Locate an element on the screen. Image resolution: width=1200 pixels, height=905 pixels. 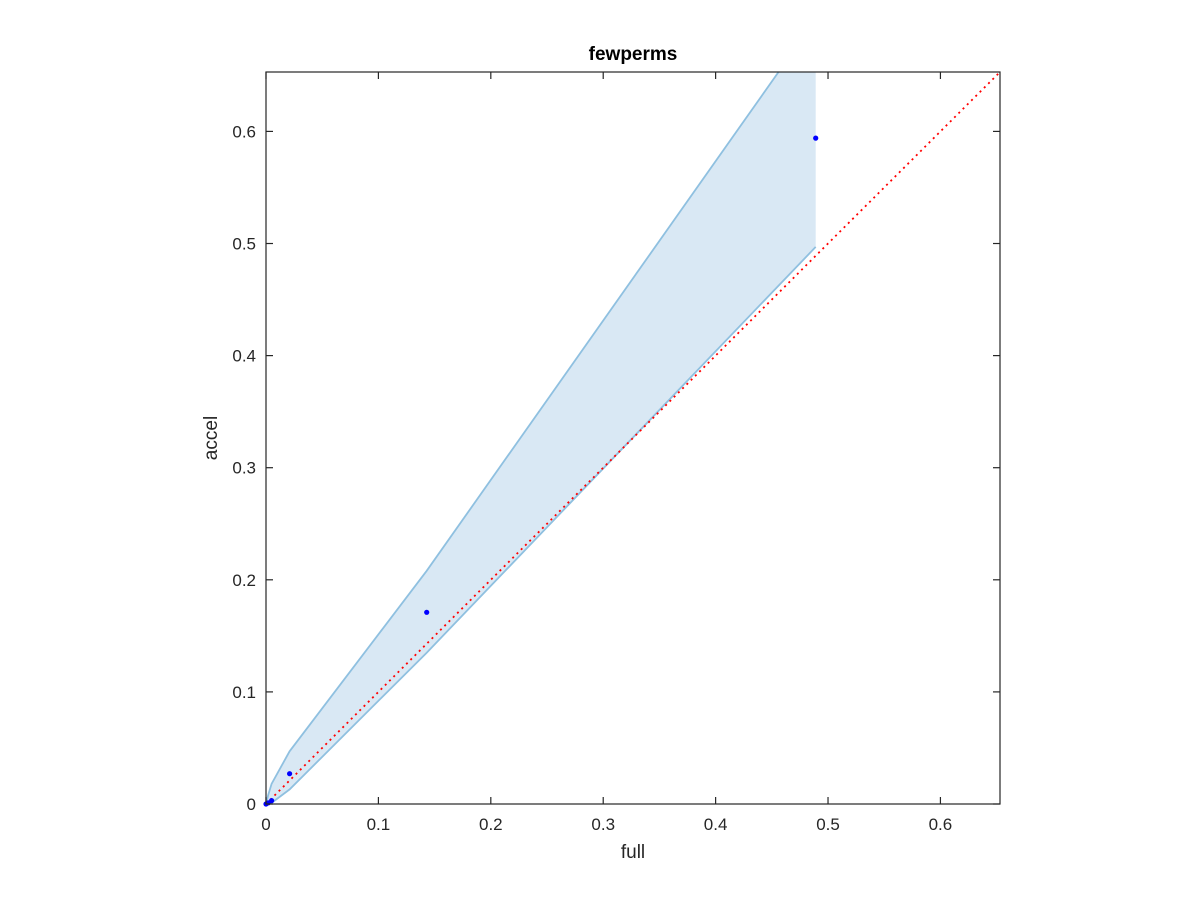
y-tick-label: 0.5 is located at coordinates (244, 244).